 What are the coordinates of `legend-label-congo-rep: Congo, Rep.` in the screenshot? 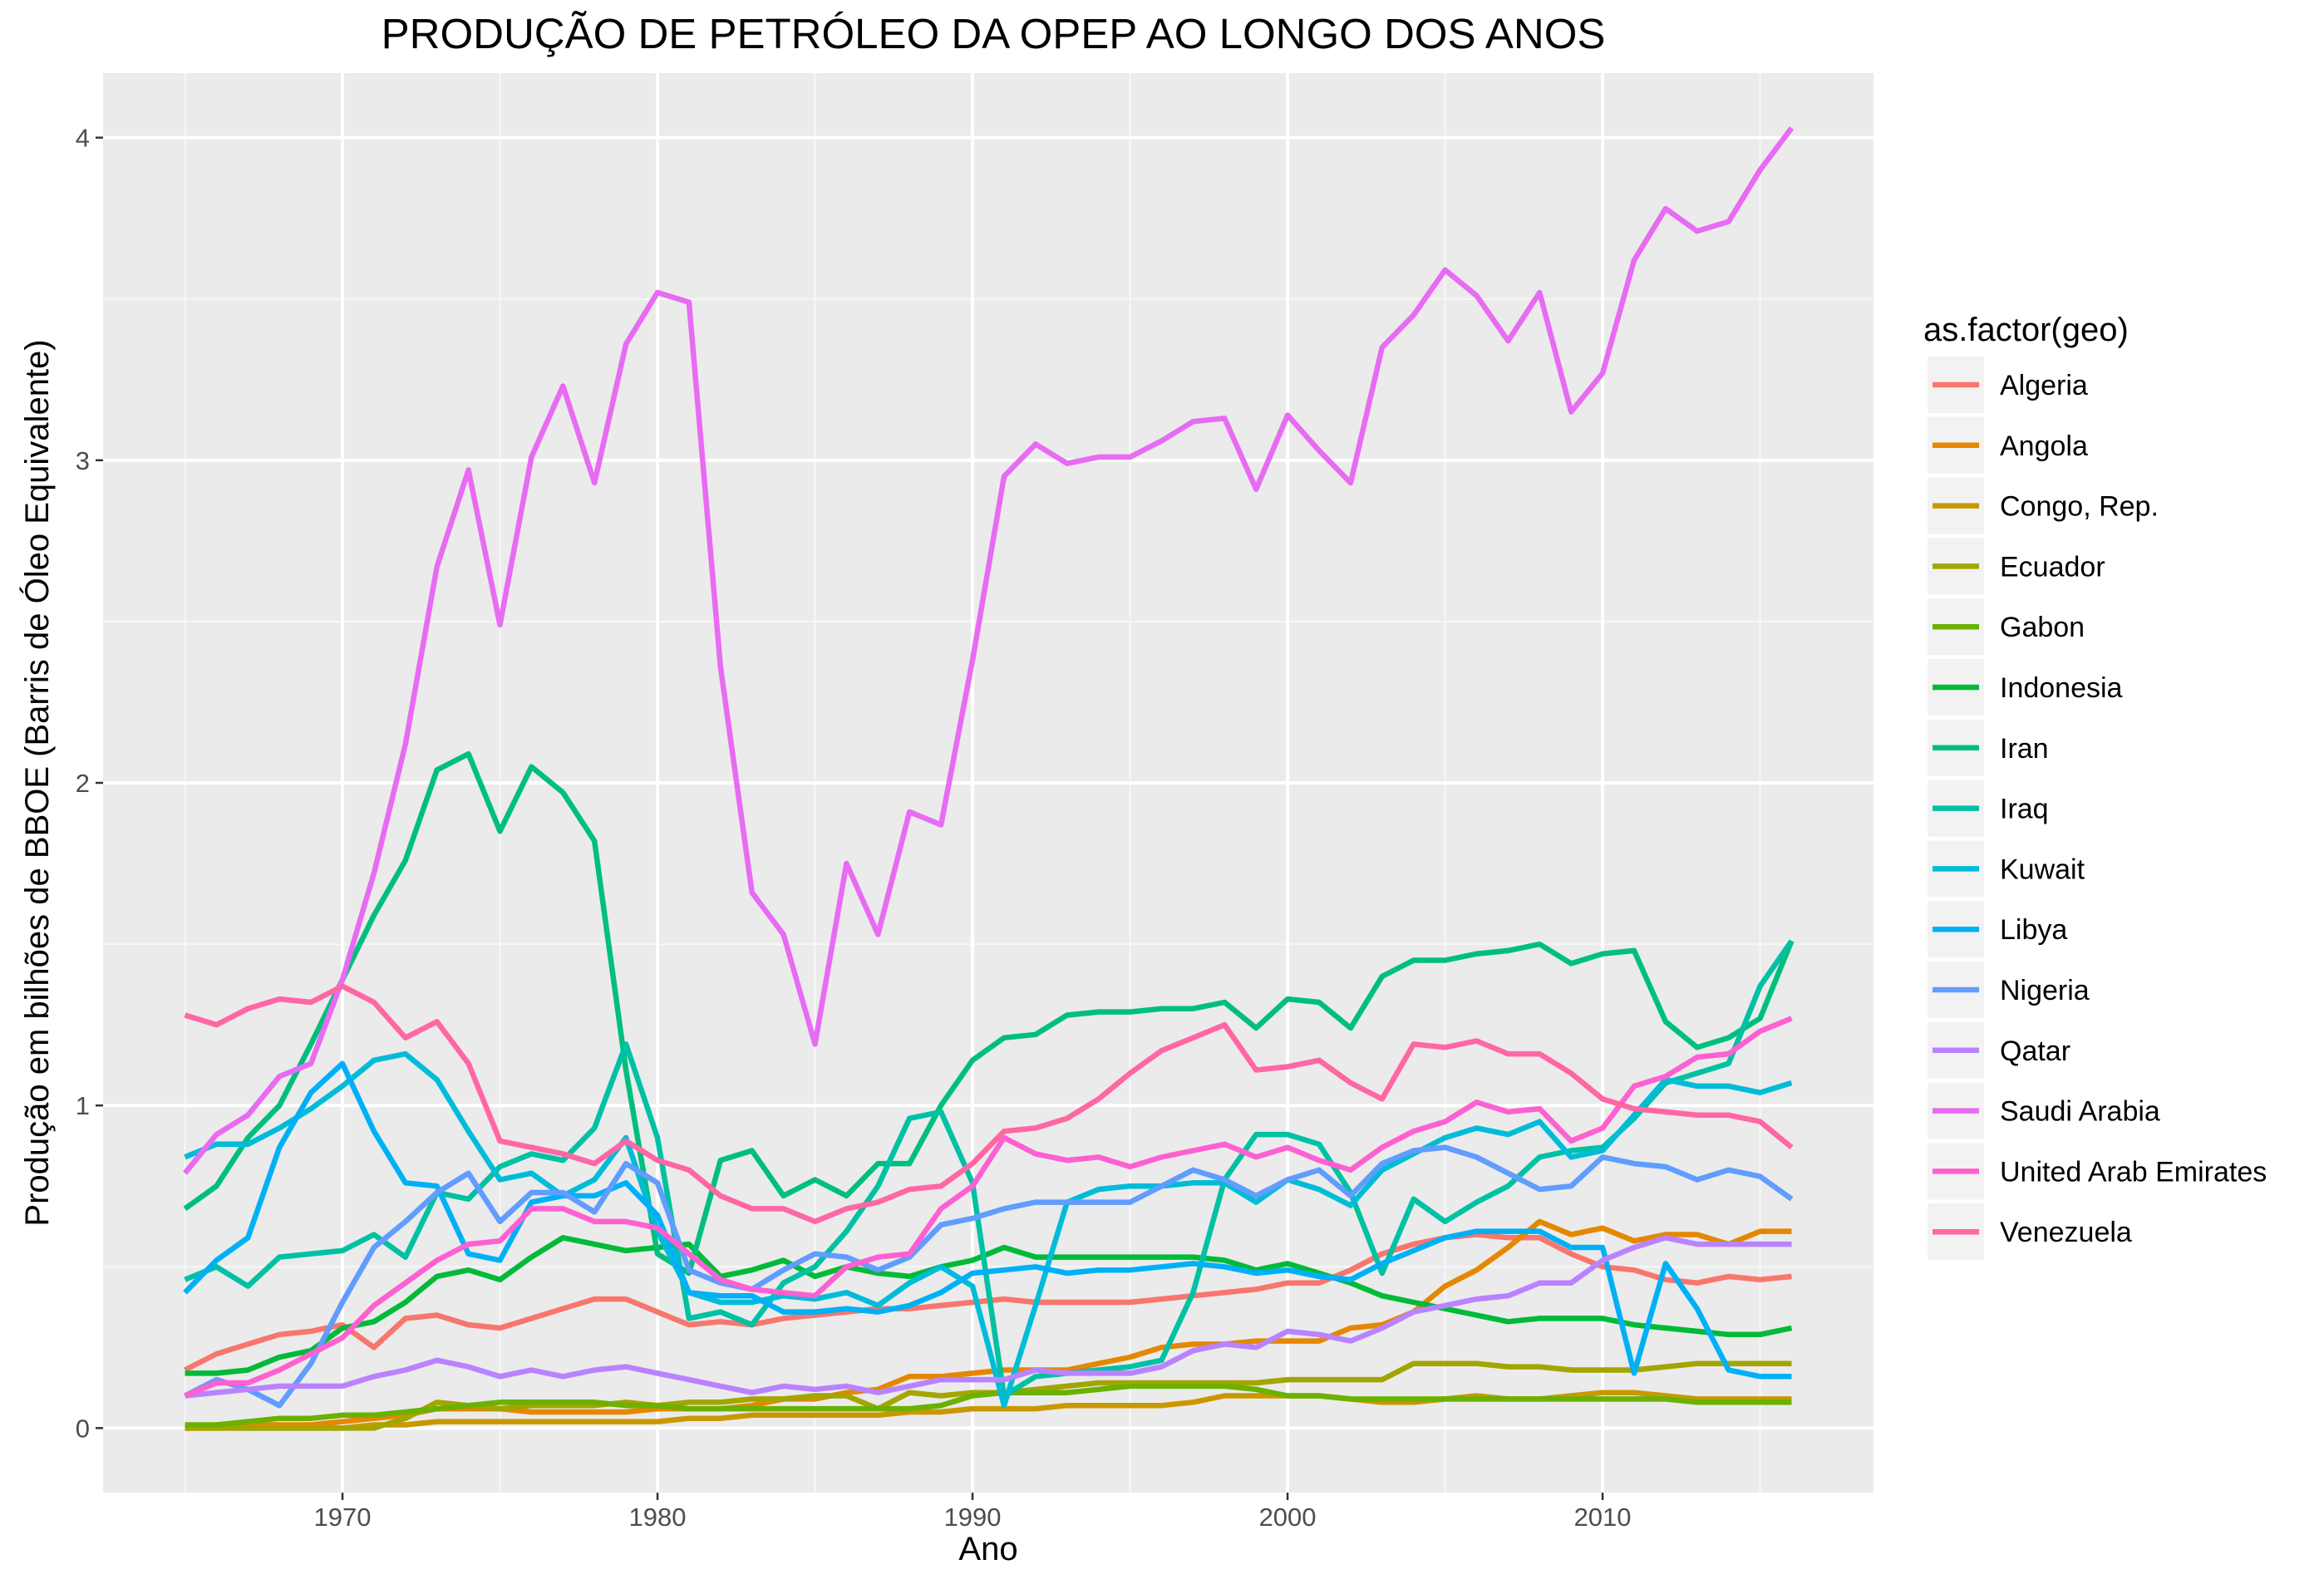 It's located at (2079, 507).